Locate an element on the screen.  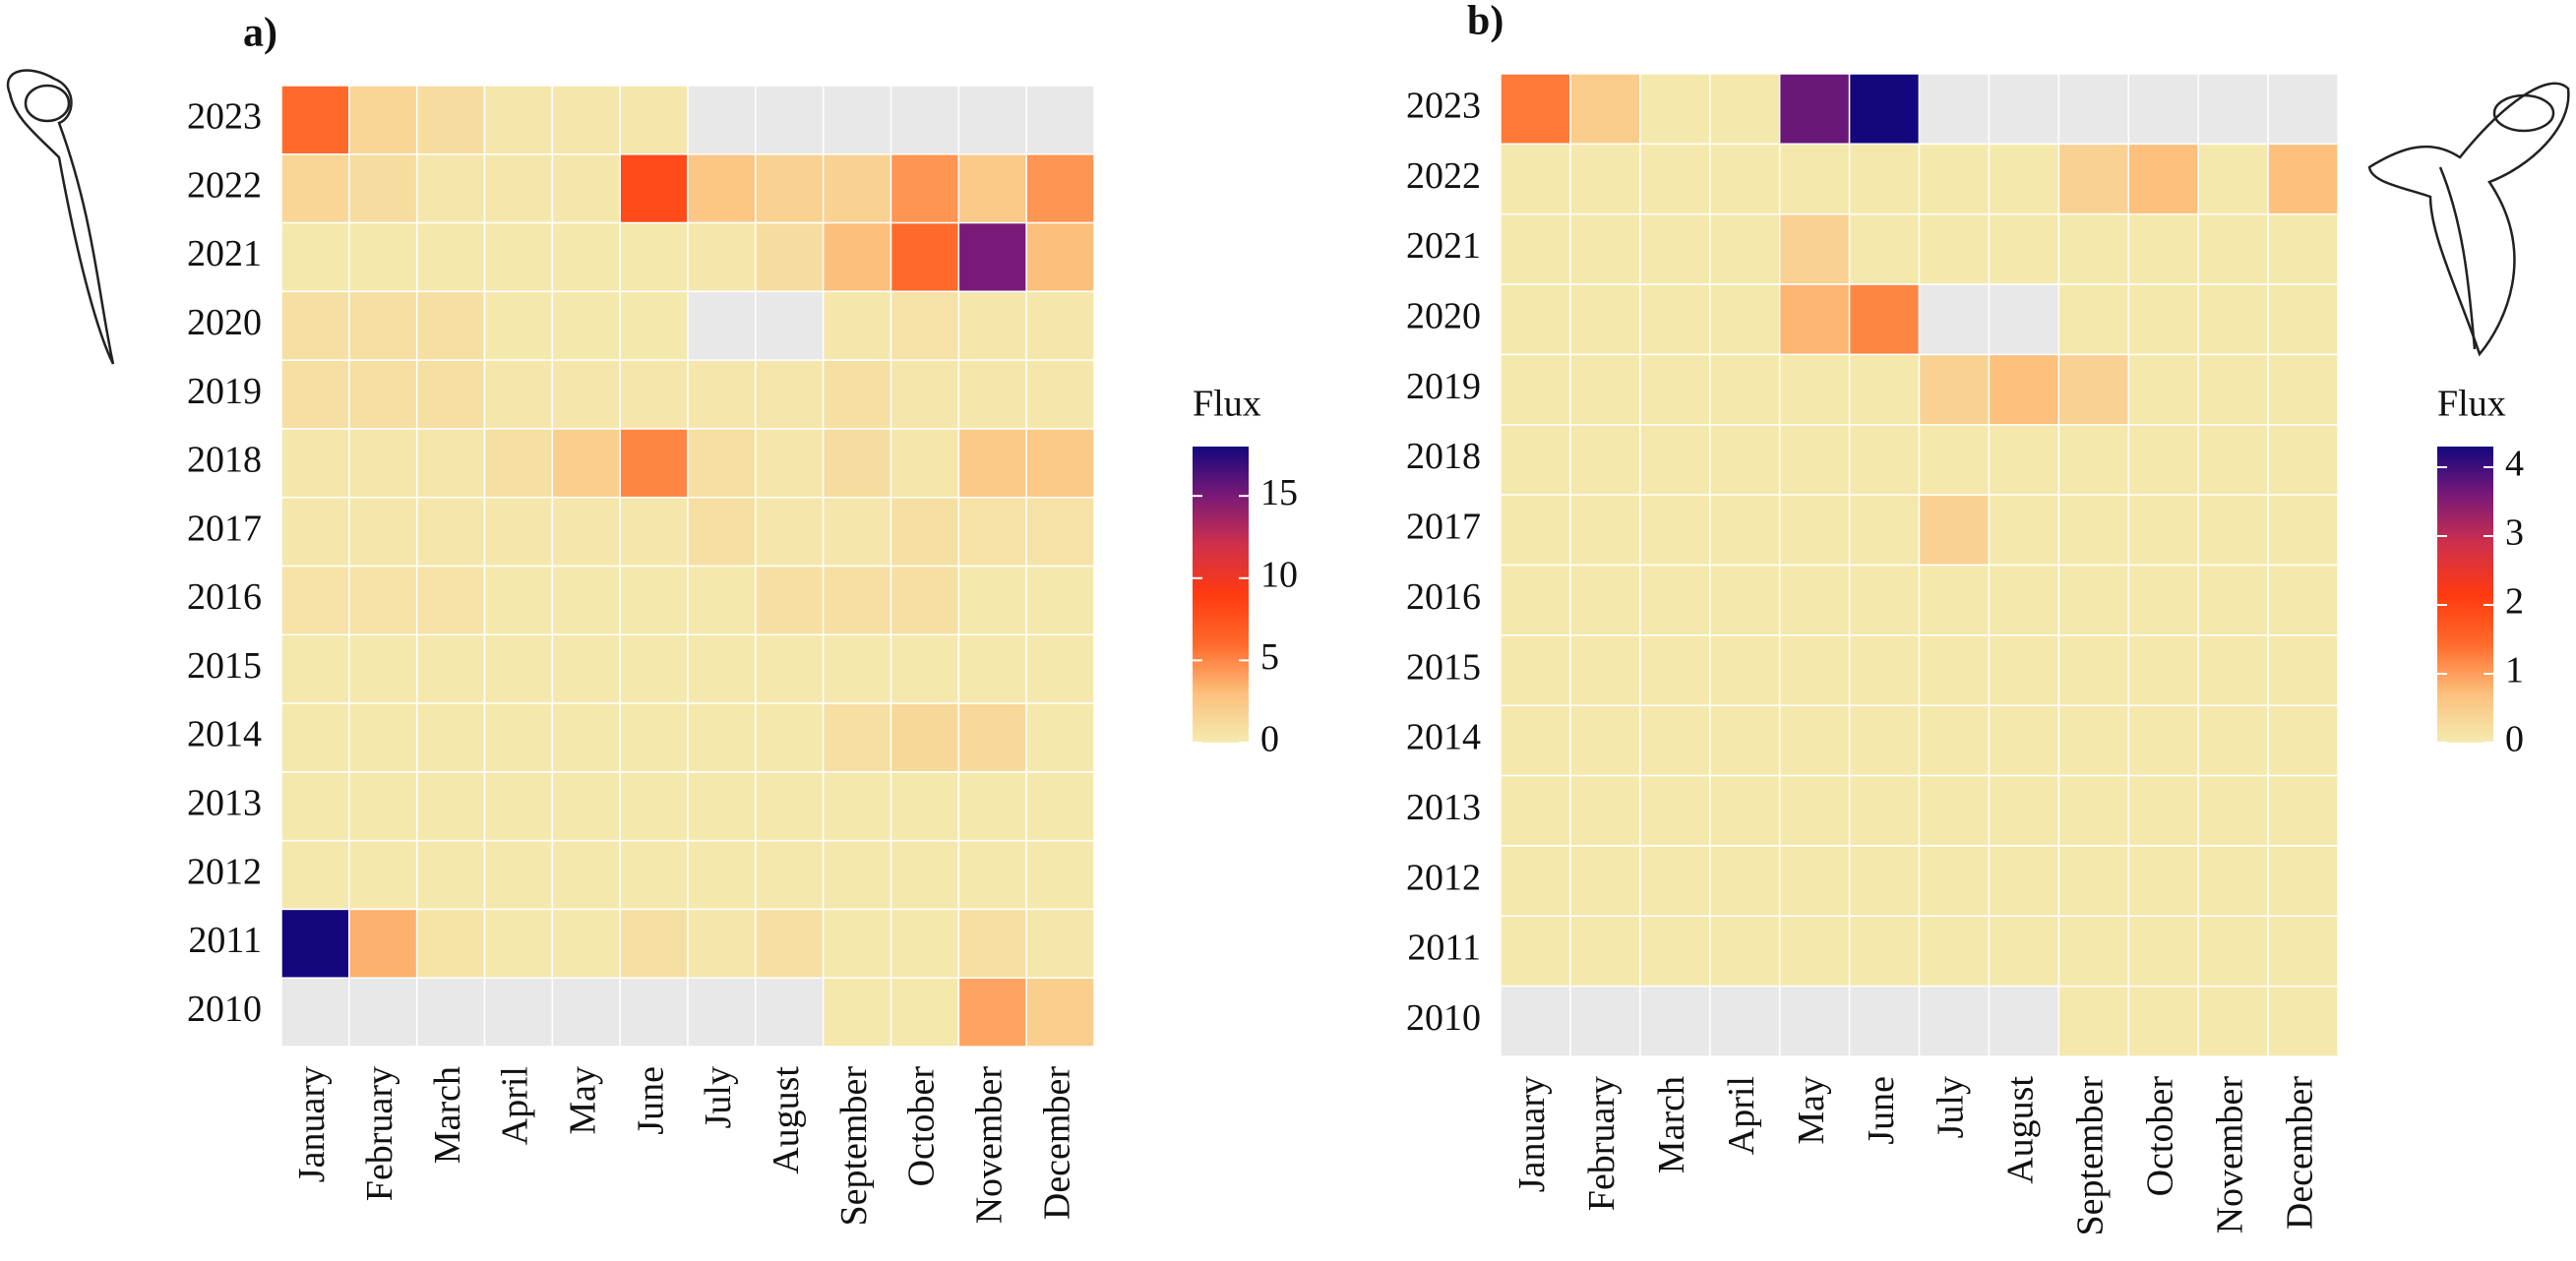
y-tick-label: 2011 is located at coordinates (225, 940).